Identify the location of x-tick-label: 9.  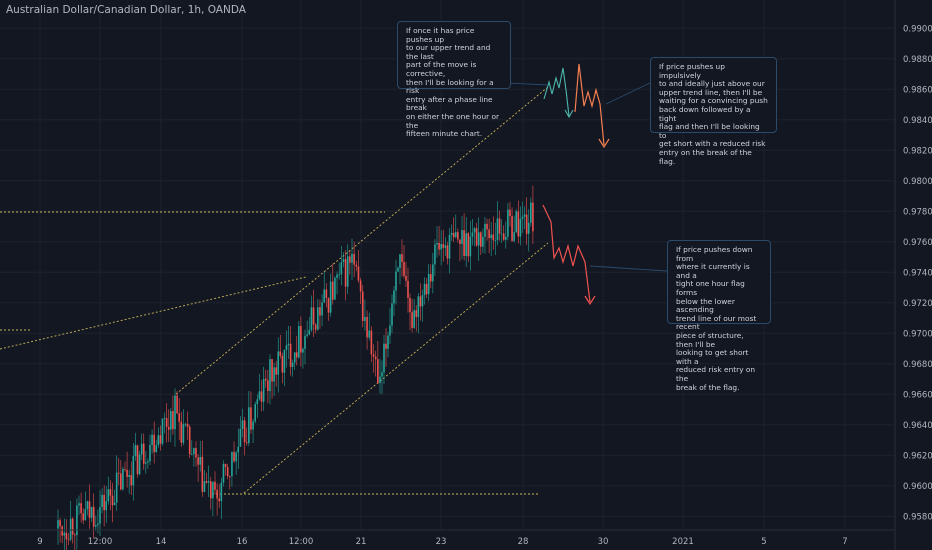
(39, 542).